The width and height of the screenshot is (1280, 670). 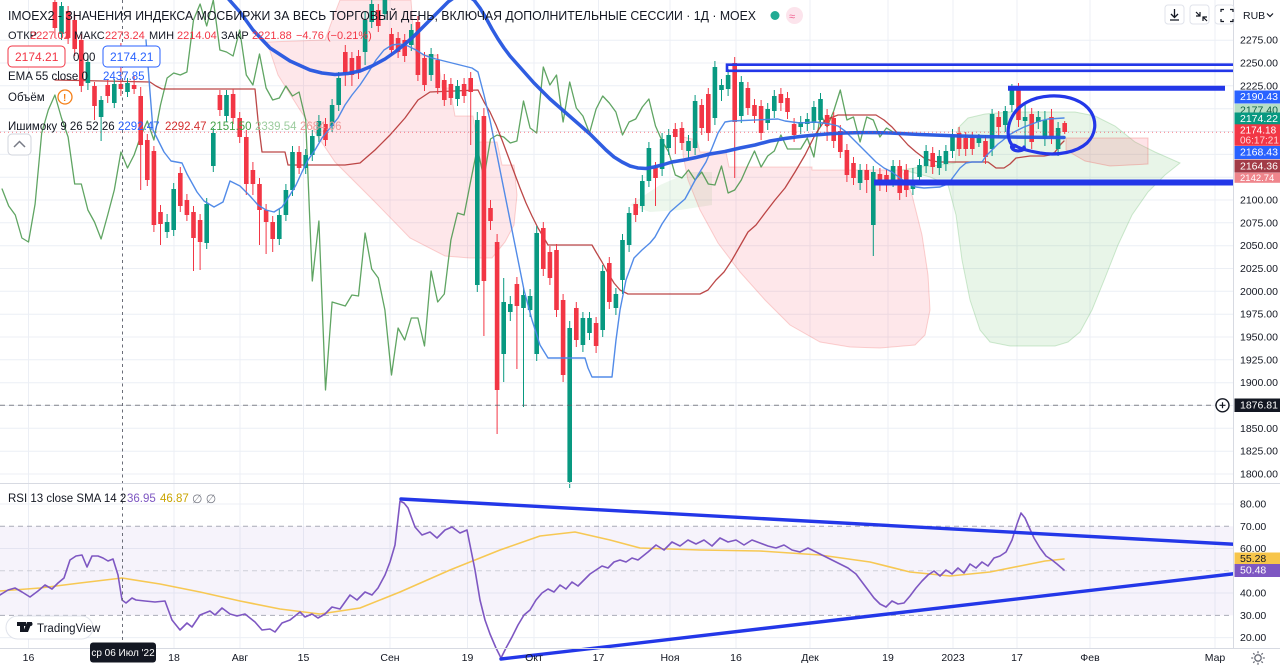 I want to click on svg-text: 60.00, so click(x=1253, y=549).